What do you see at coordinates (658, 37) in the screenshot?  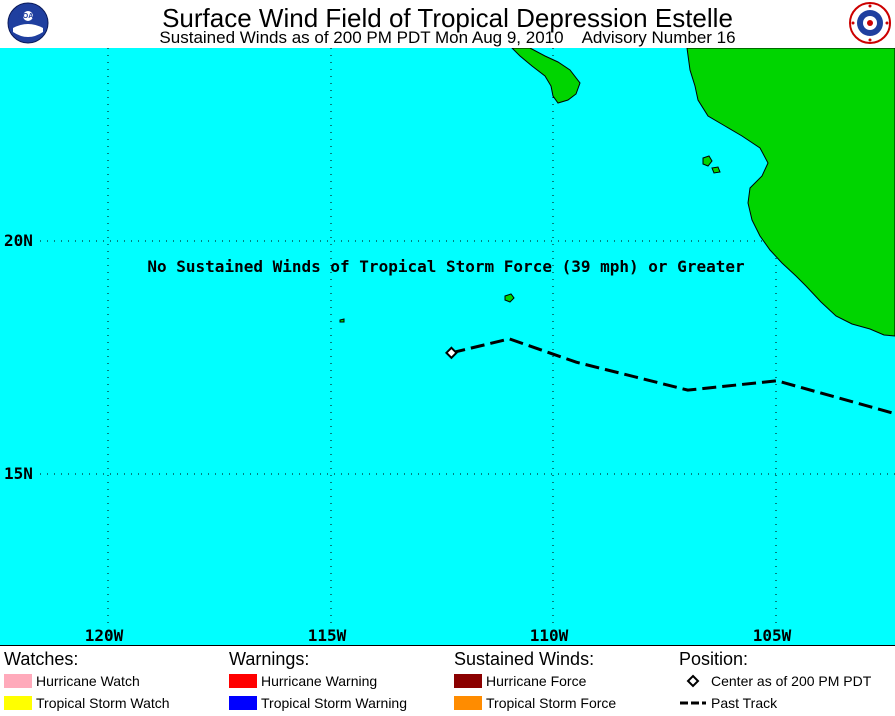 I see `subtitle-advisory: Advisory Number 16` at bounding box center [658, 37].